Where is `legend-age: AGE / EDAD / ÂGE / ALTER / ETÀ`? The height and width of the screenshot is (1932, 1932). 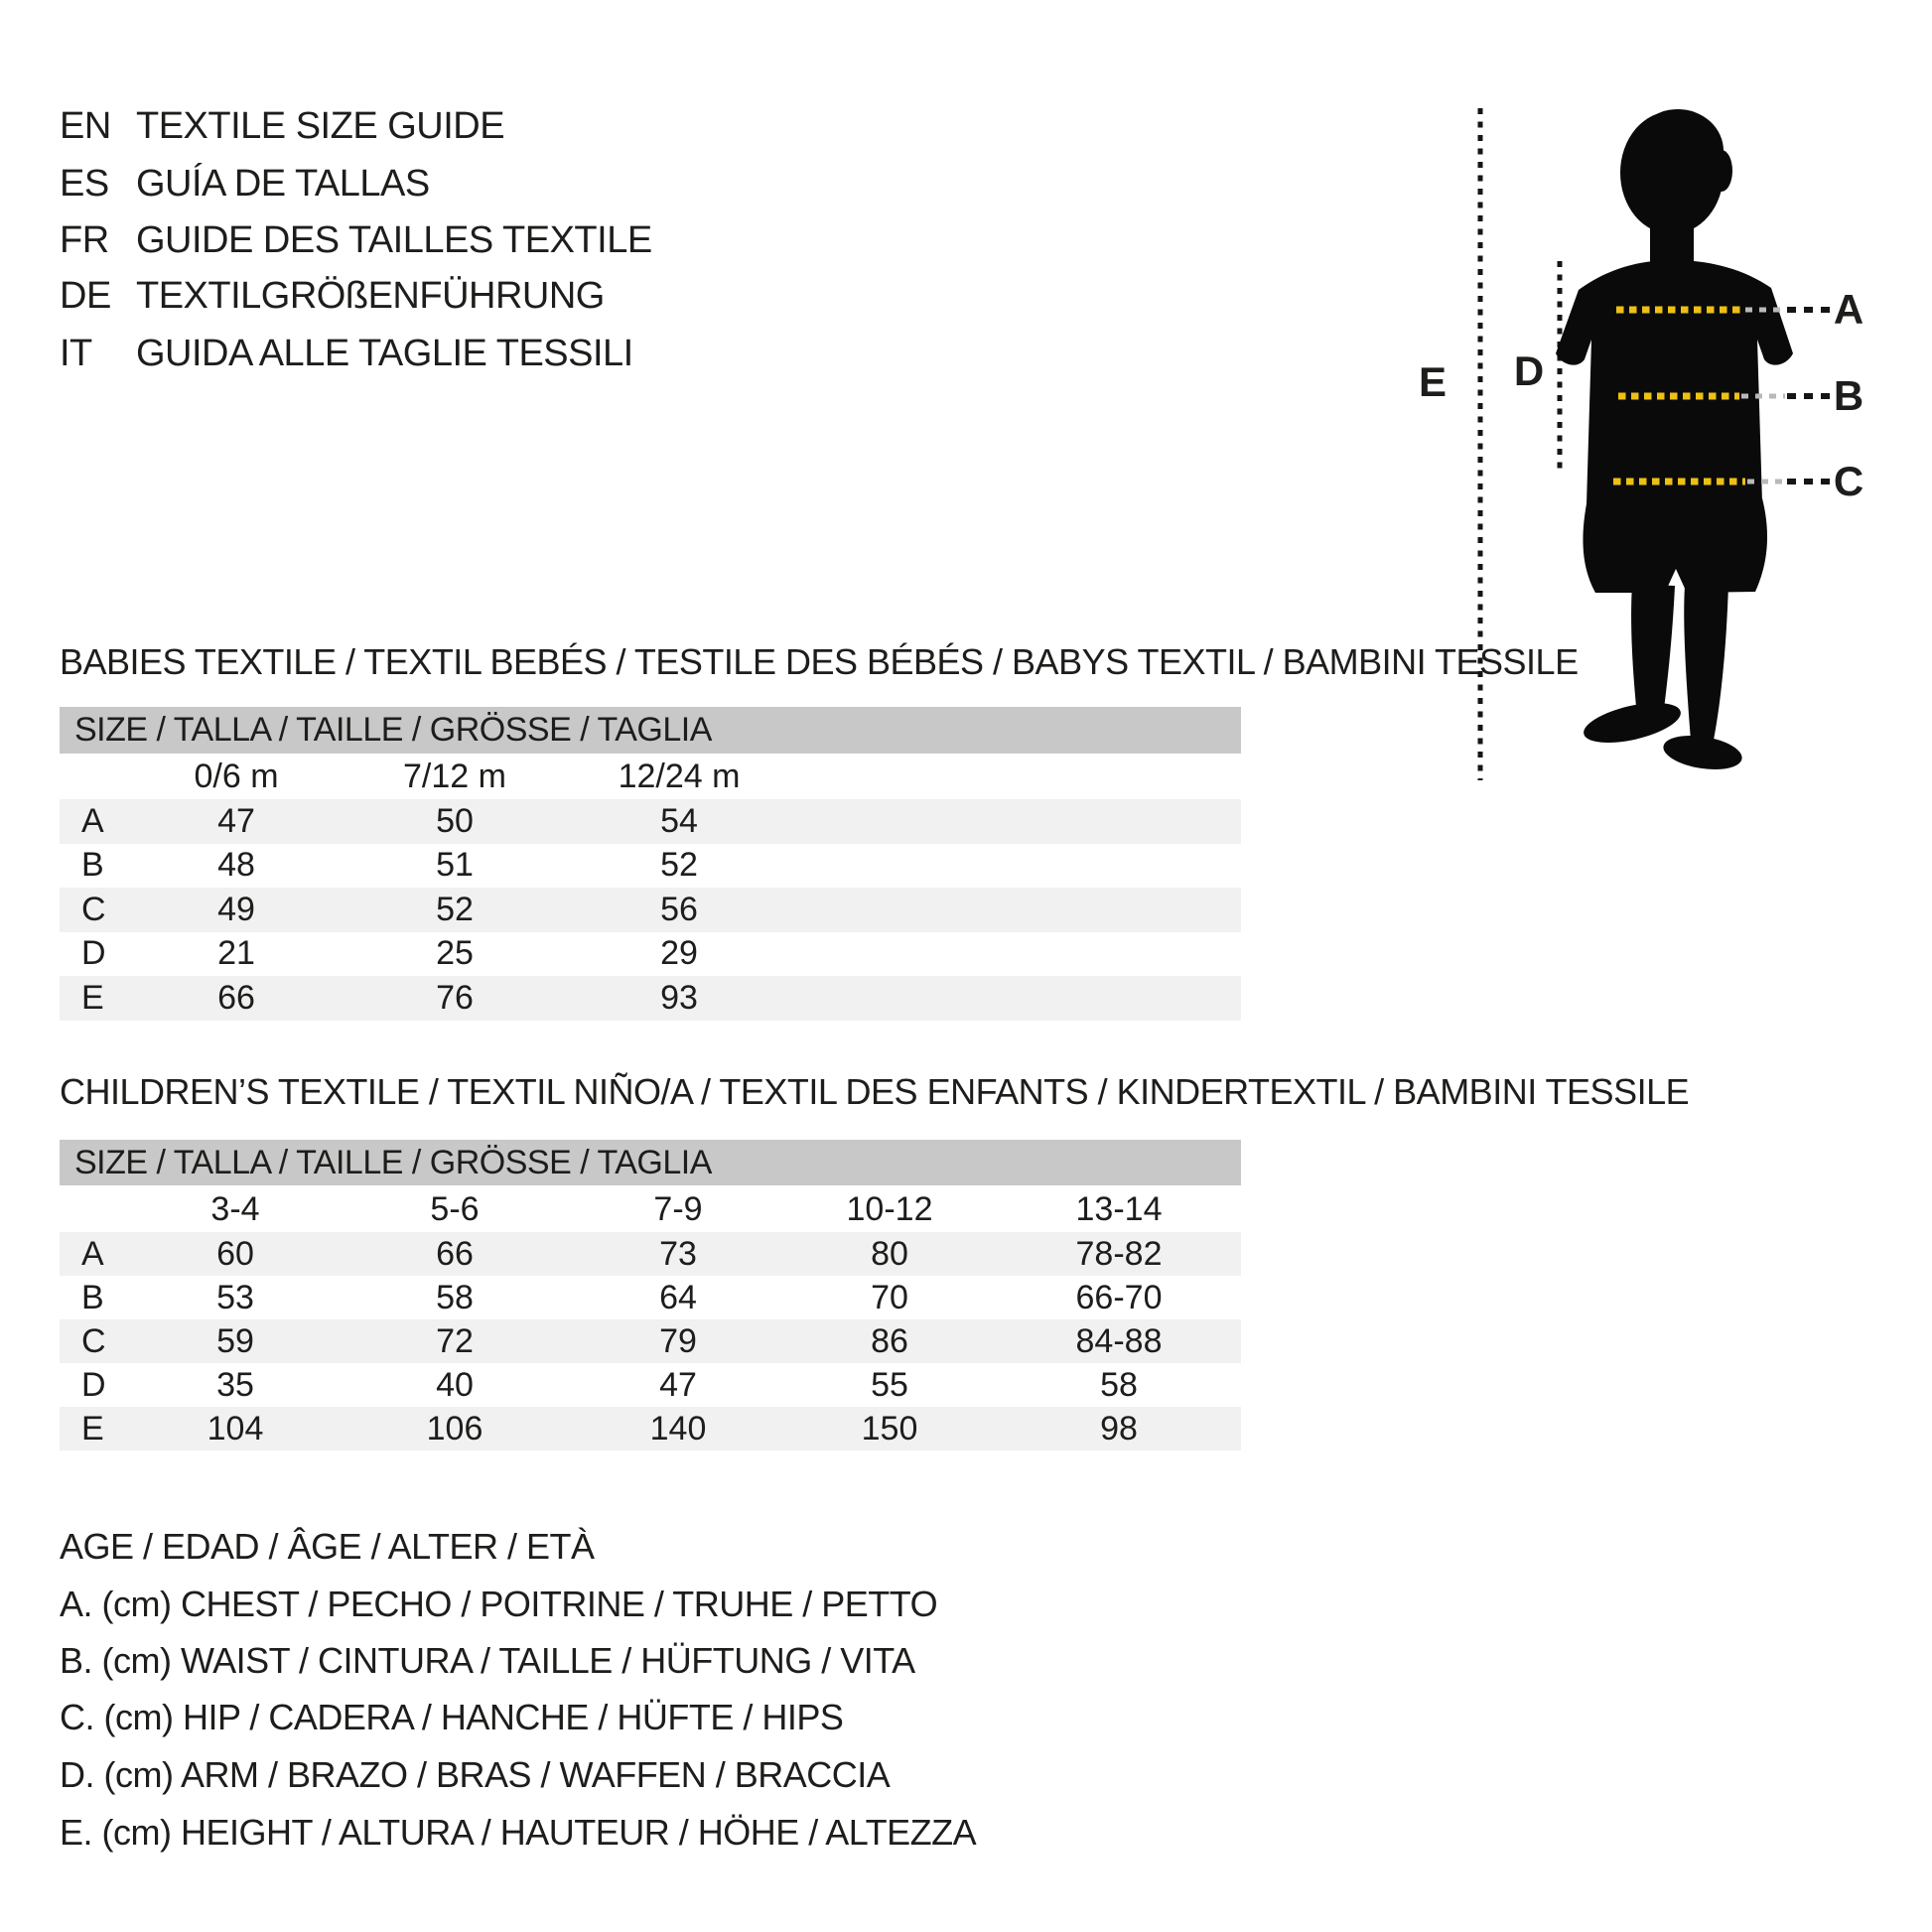
legend-age: AGE / EDAD / ÂGE / ALTER / ETÀ is located at coordinates (328, 1547).